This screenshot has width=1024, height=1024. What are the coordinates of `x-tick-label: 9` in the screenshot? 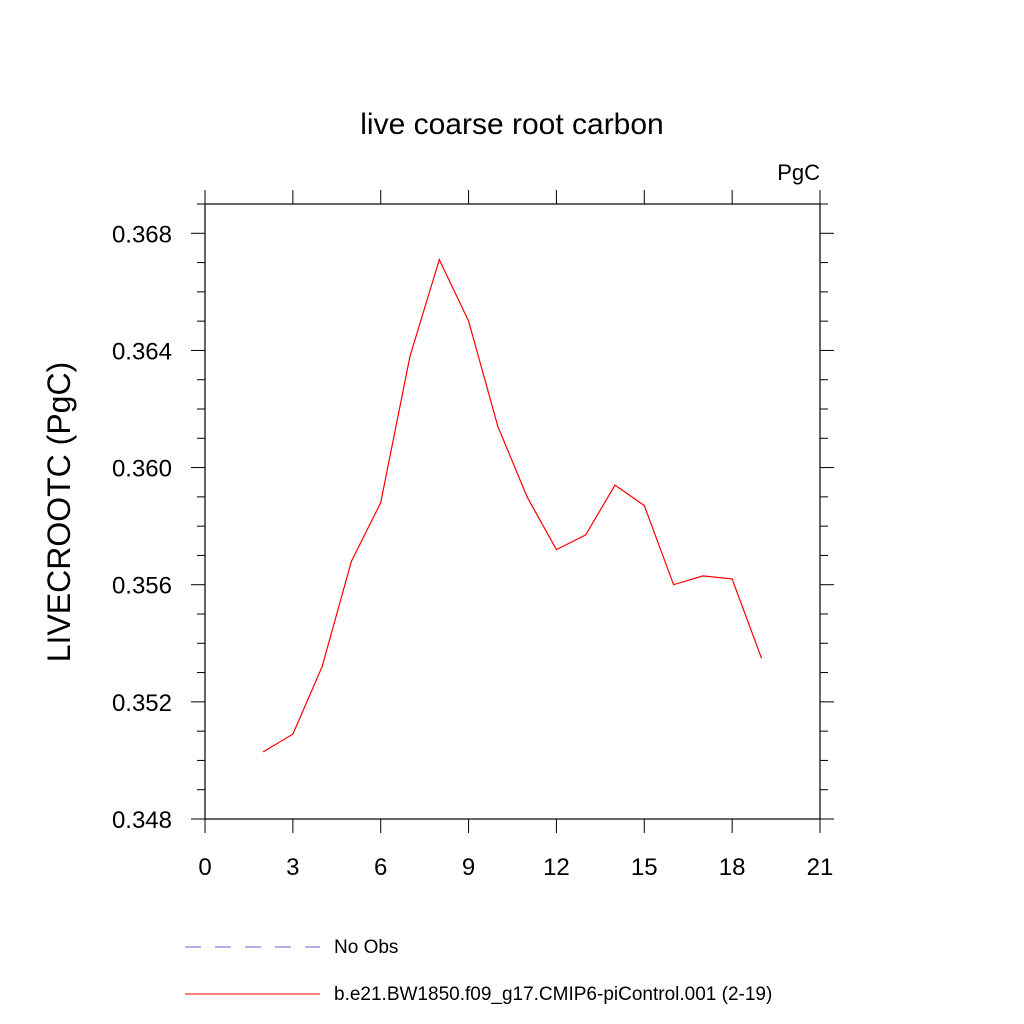 It's located at (468, 867).